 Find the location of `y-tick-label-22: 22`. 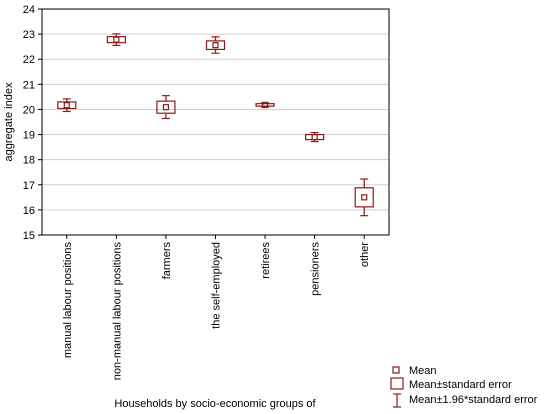

y-tick-label-22: 22 is located at coordinates (29, 60).